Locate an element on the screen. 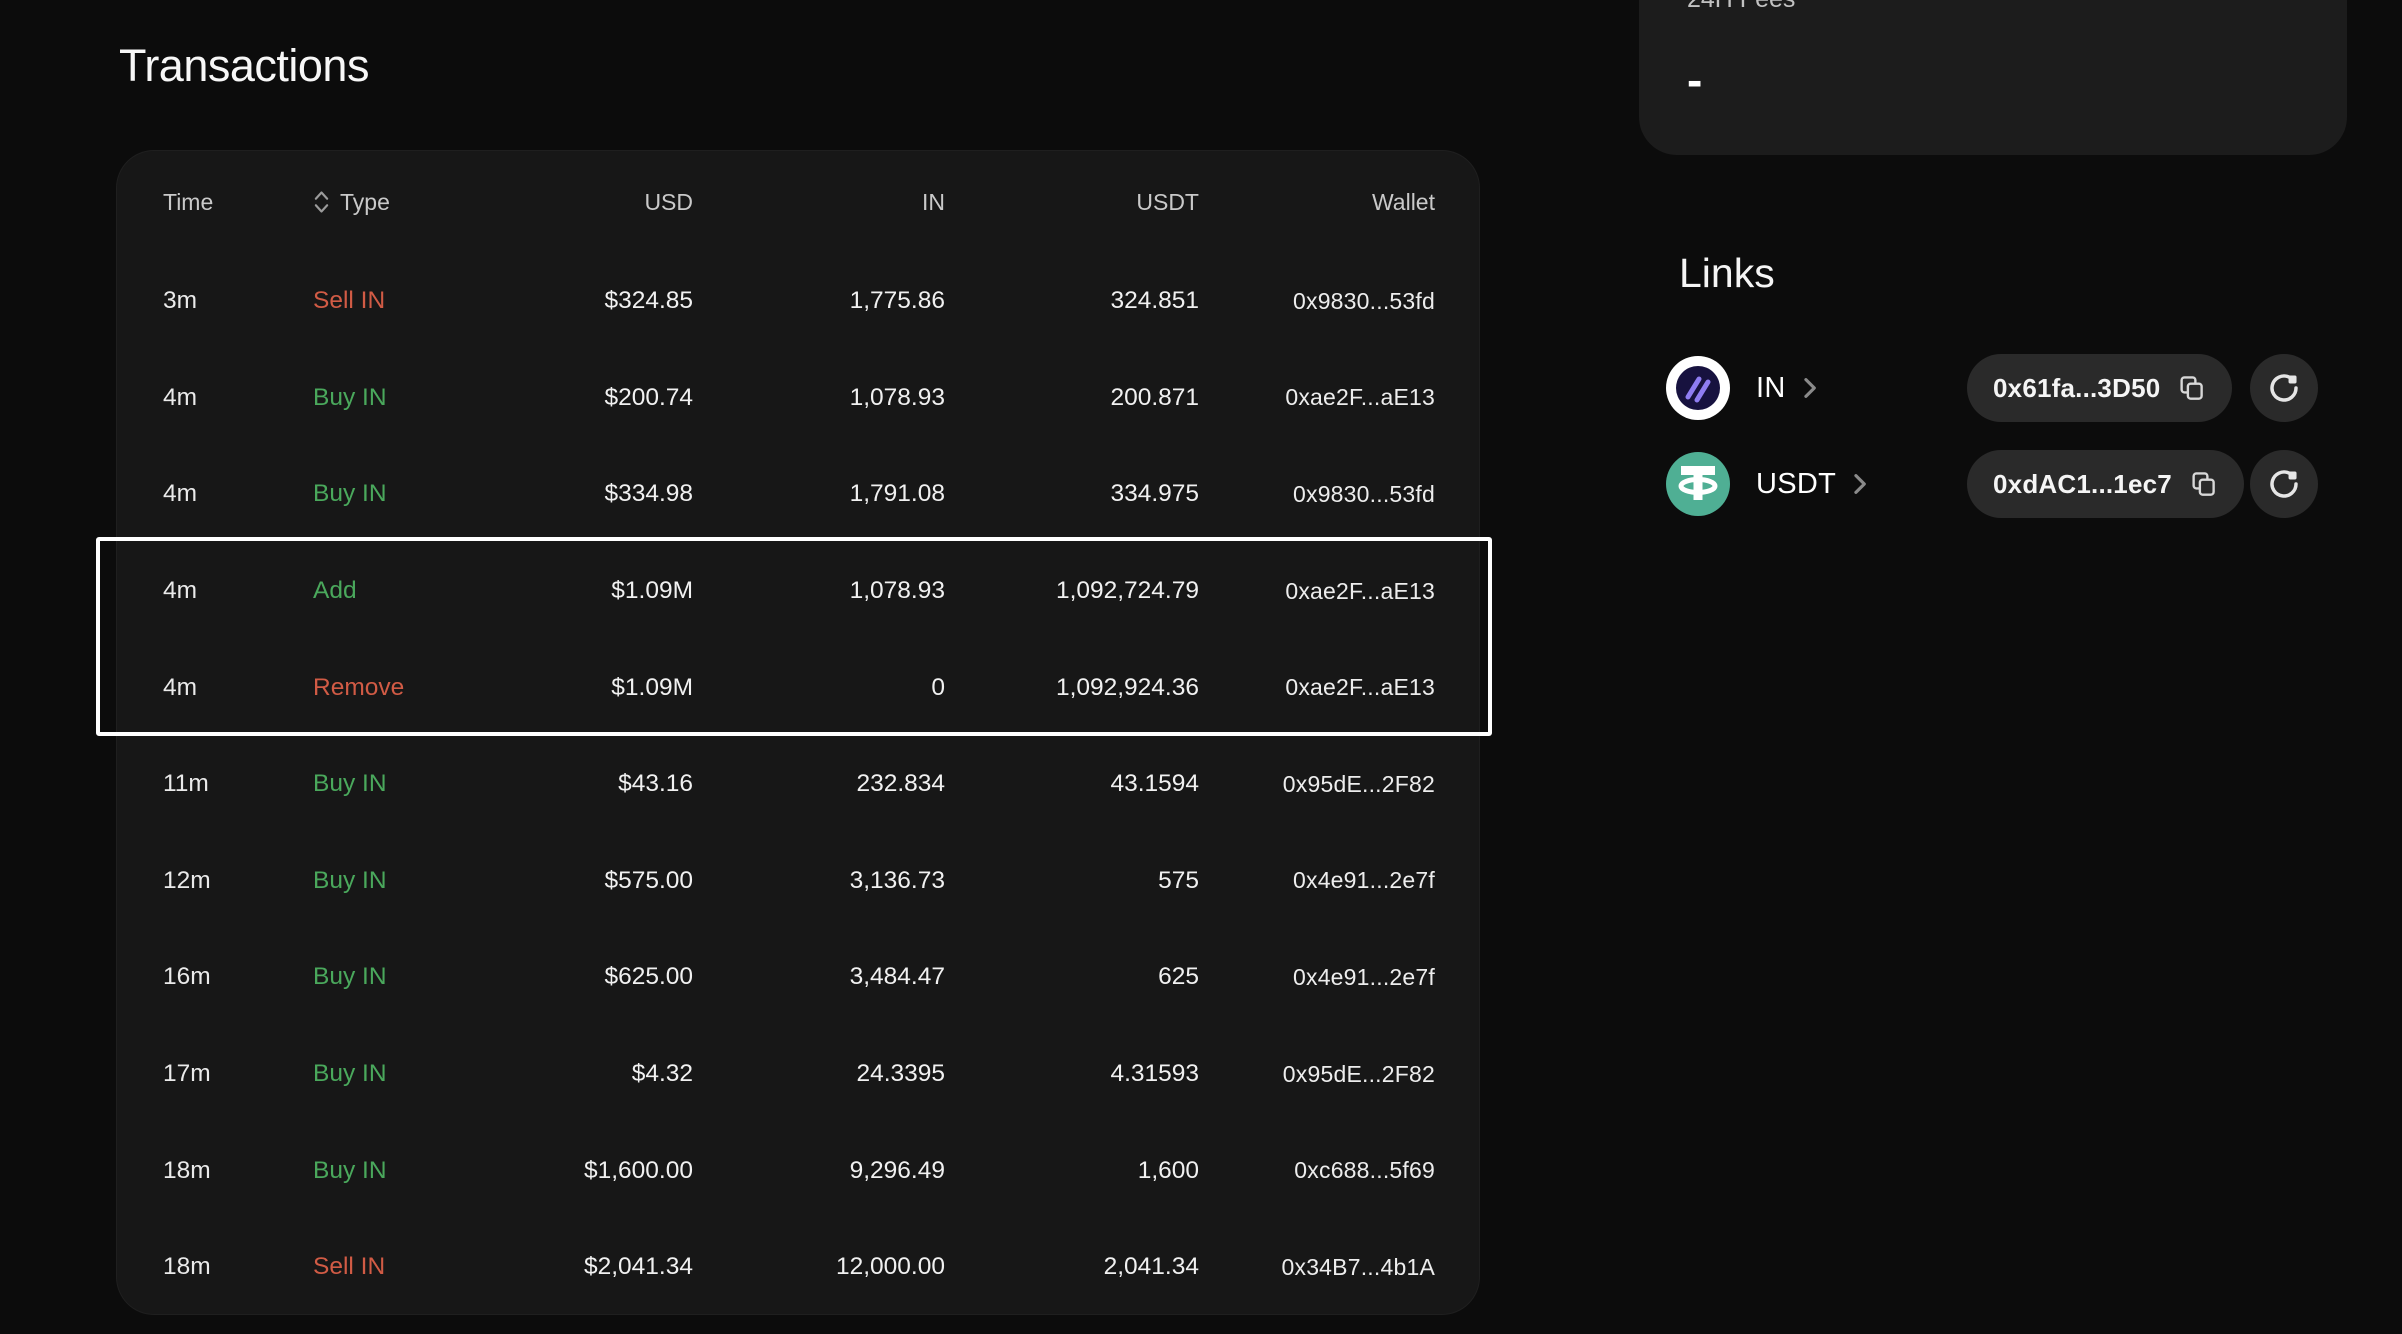 This screenshot has height=1334, width=2402. stat-value: - is located at coordinates (1695, 80).